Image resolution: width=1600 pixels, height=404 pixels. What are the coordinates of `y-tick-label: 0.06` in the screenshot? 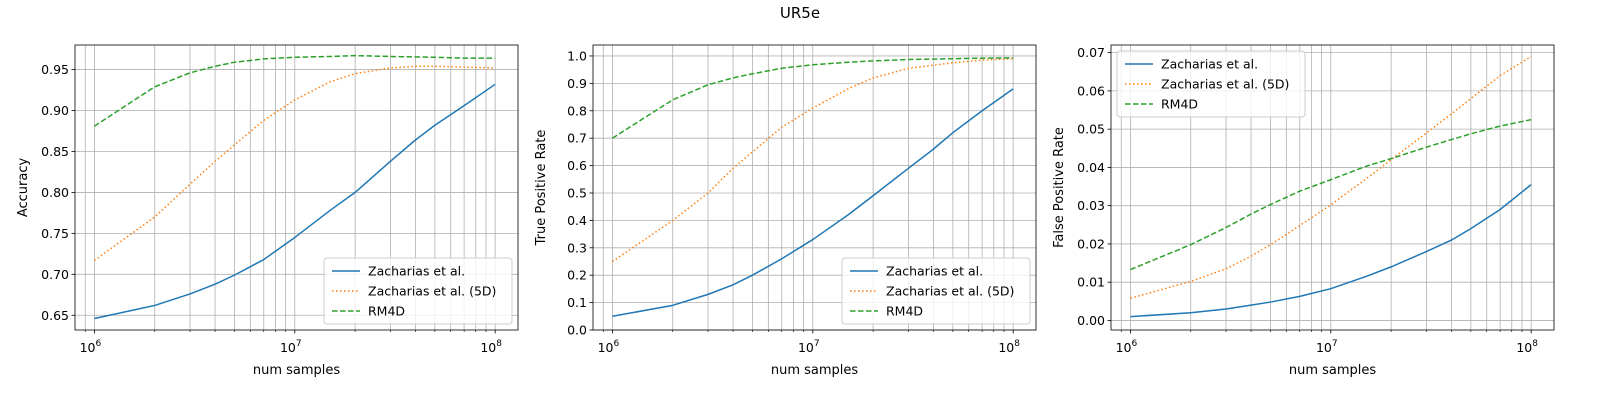 It's located at (1091, 90).